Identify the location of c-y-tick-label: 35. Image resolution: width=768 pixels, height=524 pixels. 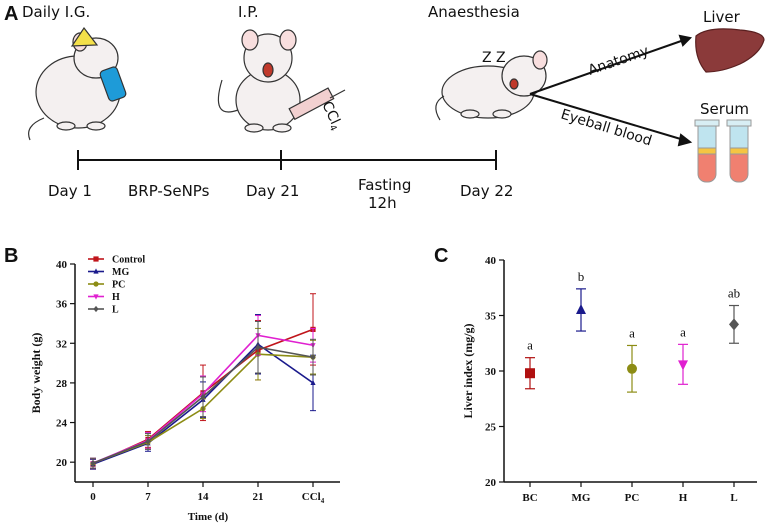
(491, 317).